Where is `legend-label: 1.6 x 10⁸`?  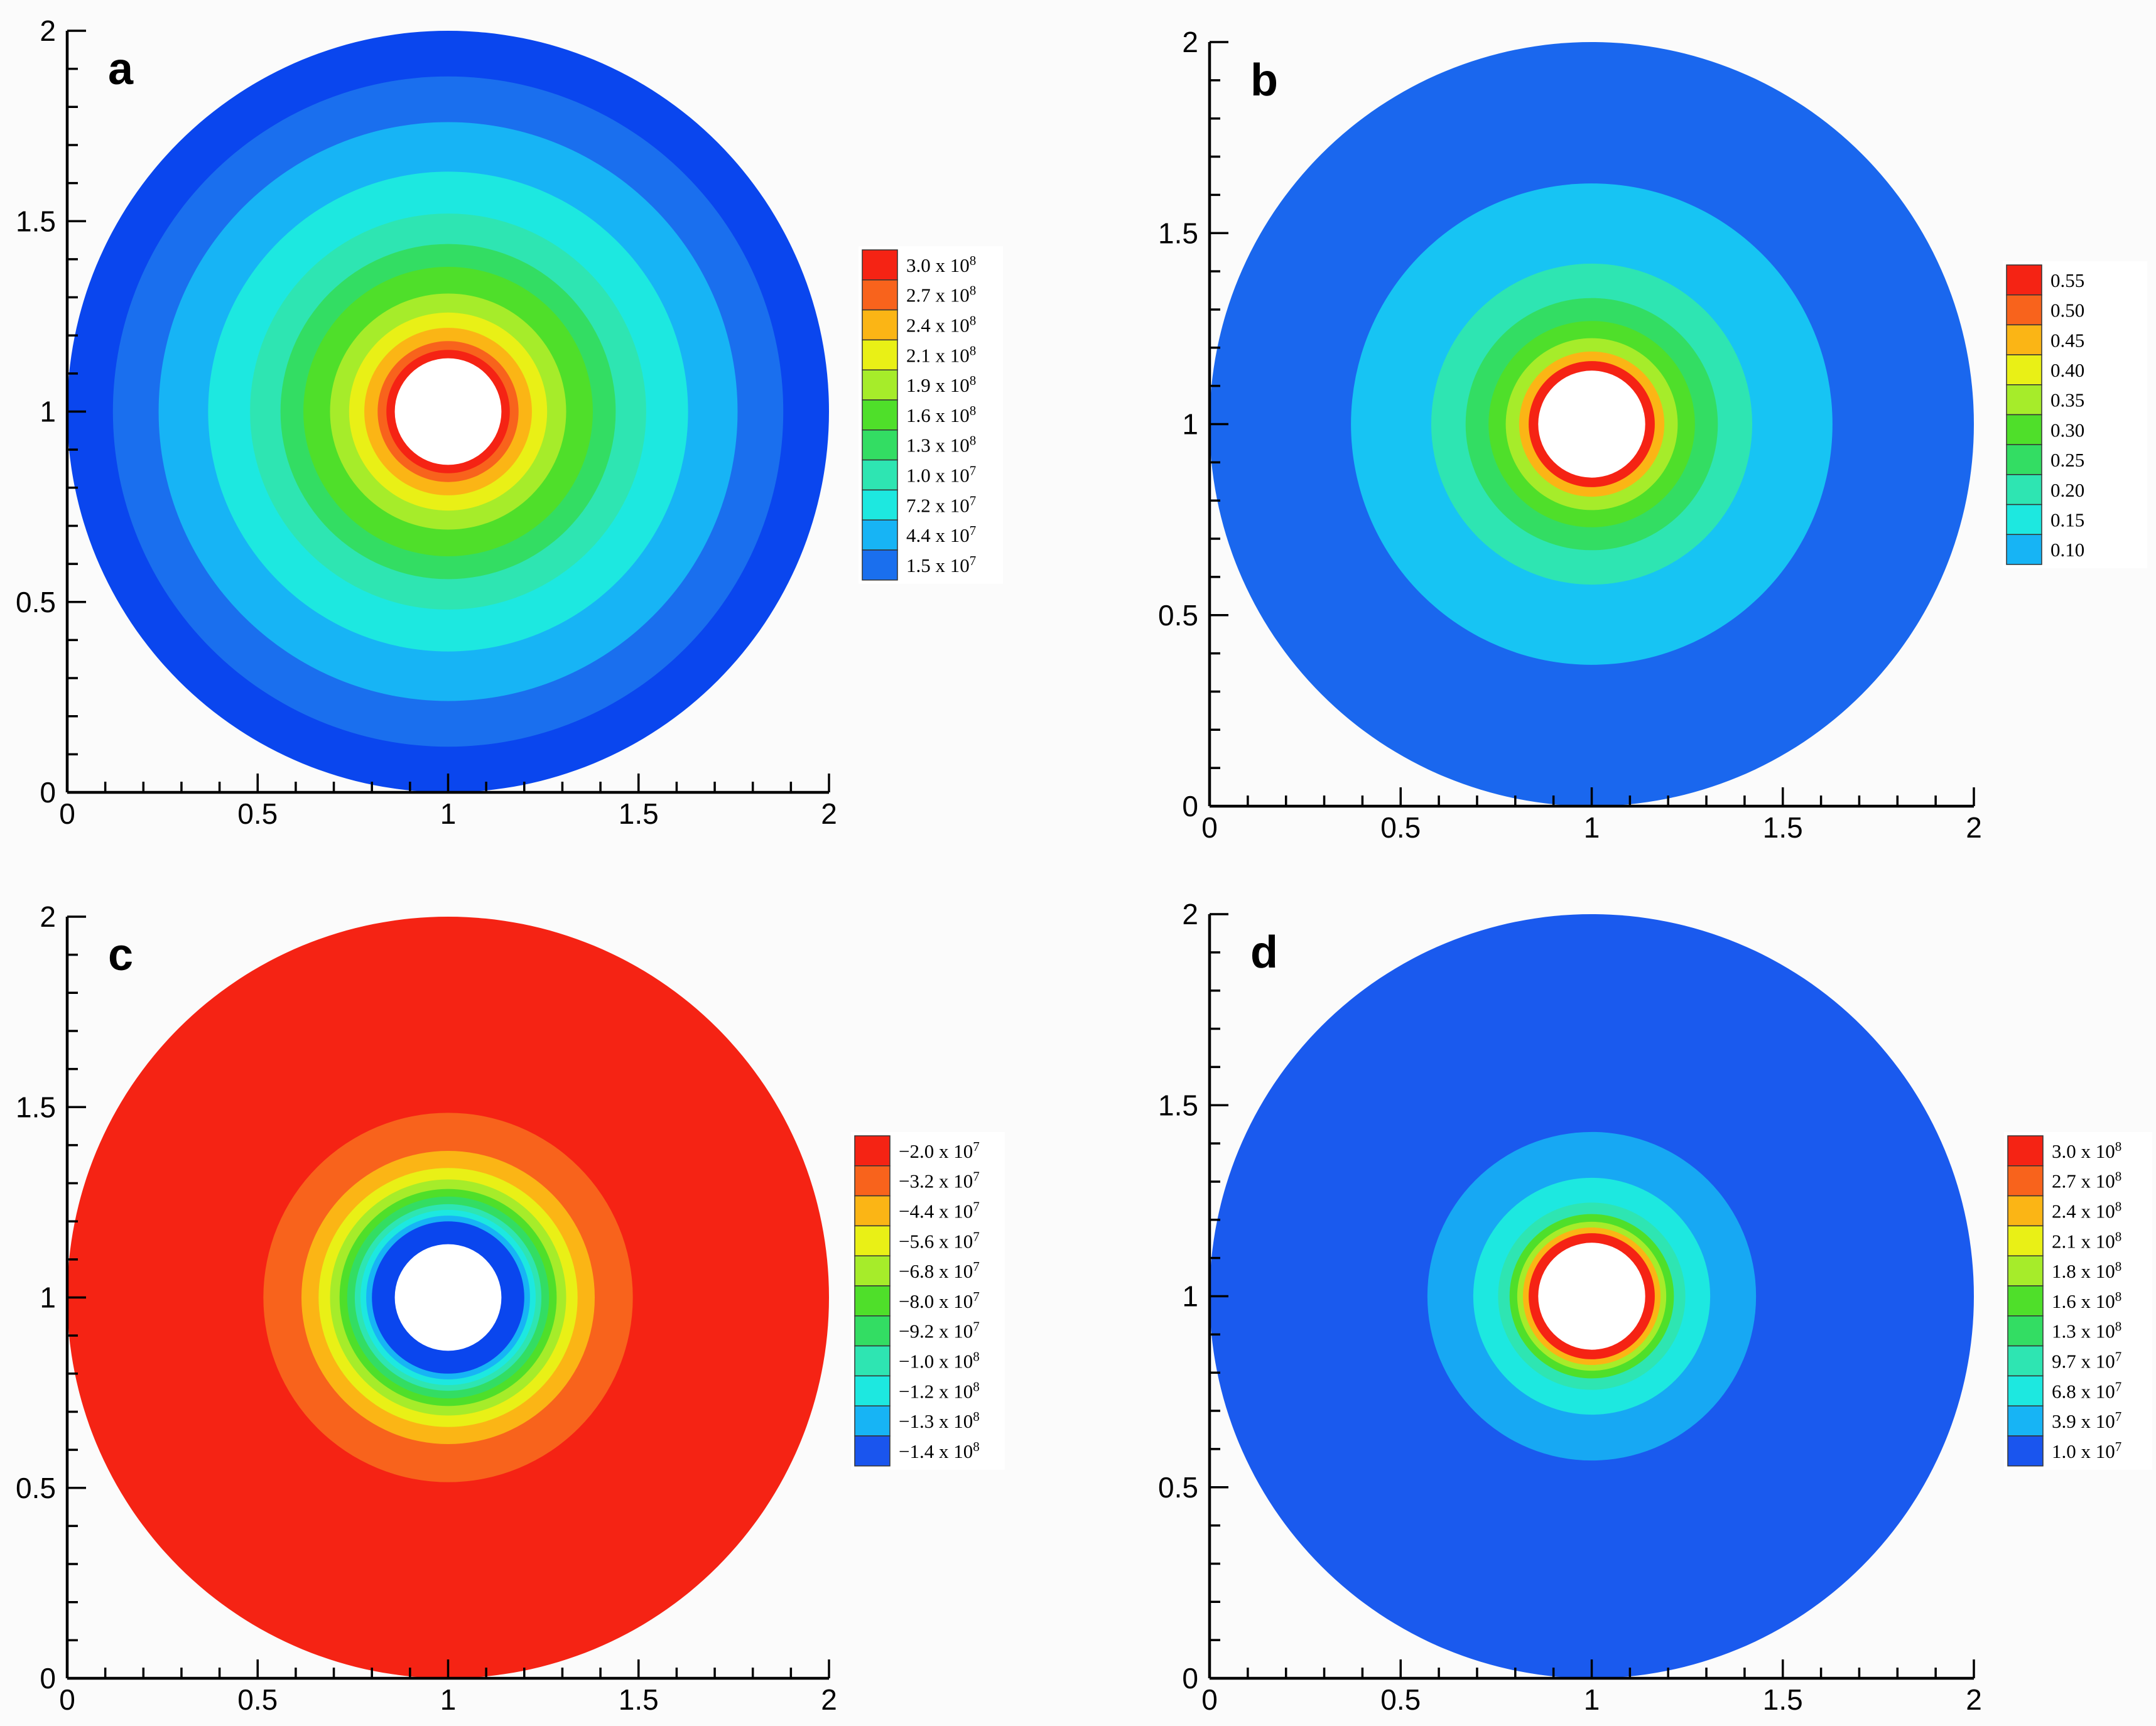 legend-label: 1.6 x 10⁸ is located at coordinates (2086, 1300).